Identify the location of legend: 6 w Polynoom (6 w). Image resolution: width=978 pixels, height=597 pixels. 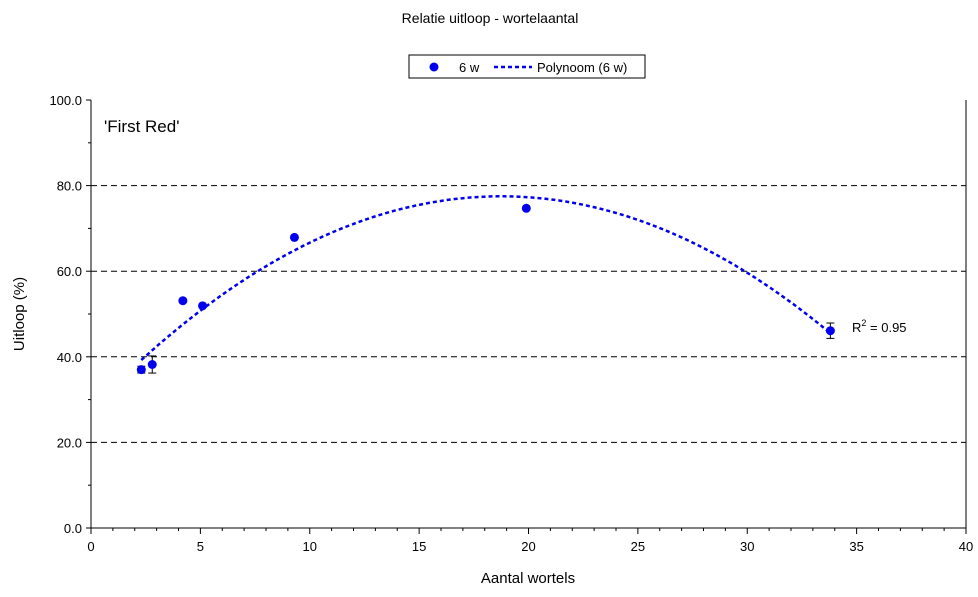
(527, 66).